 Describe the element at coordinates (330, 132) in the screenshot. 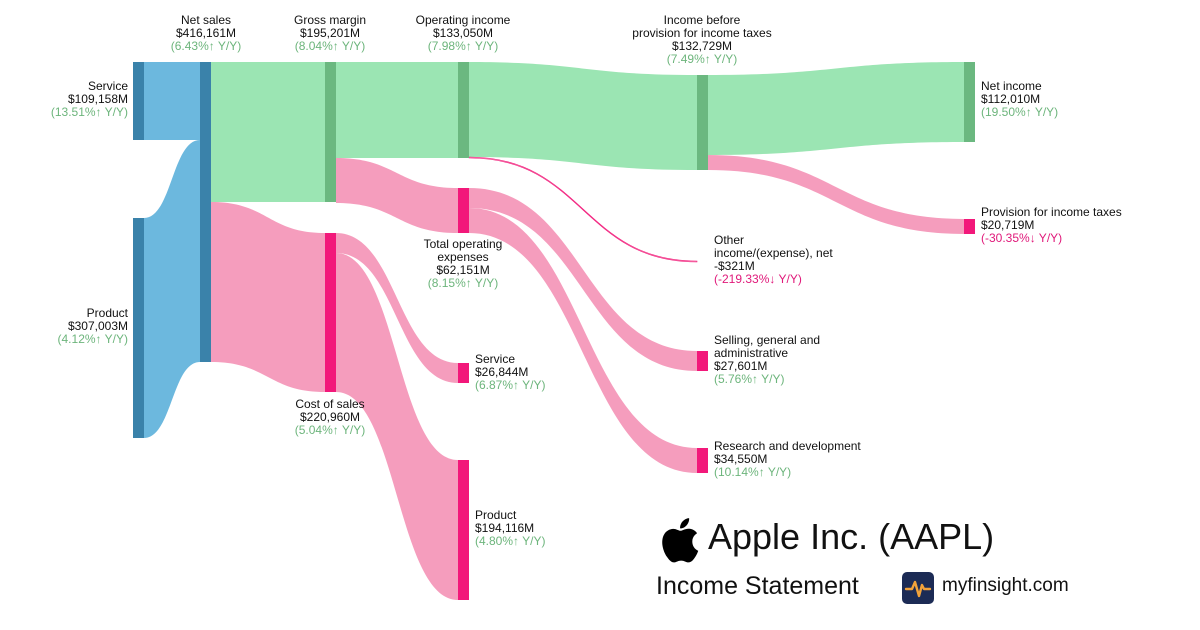

I see `sankey-node-gross_margin` at that location.